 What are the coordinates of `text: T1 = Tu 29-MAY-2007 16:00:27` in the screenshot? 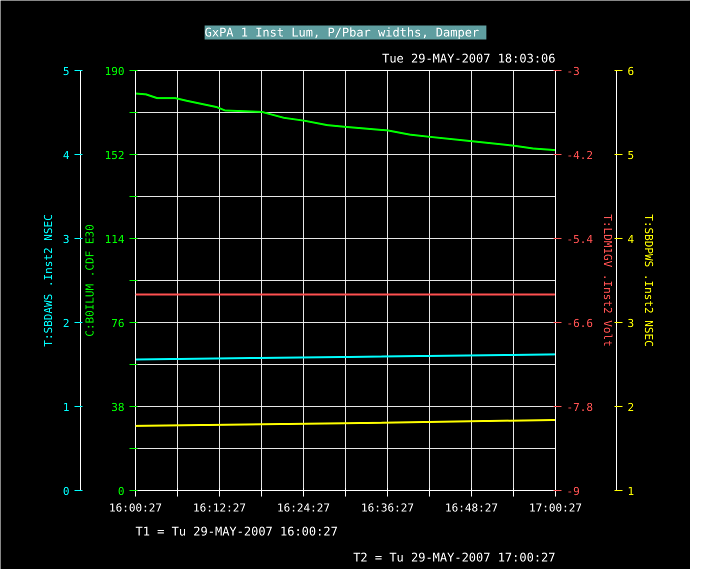 It's located at (237, 531).